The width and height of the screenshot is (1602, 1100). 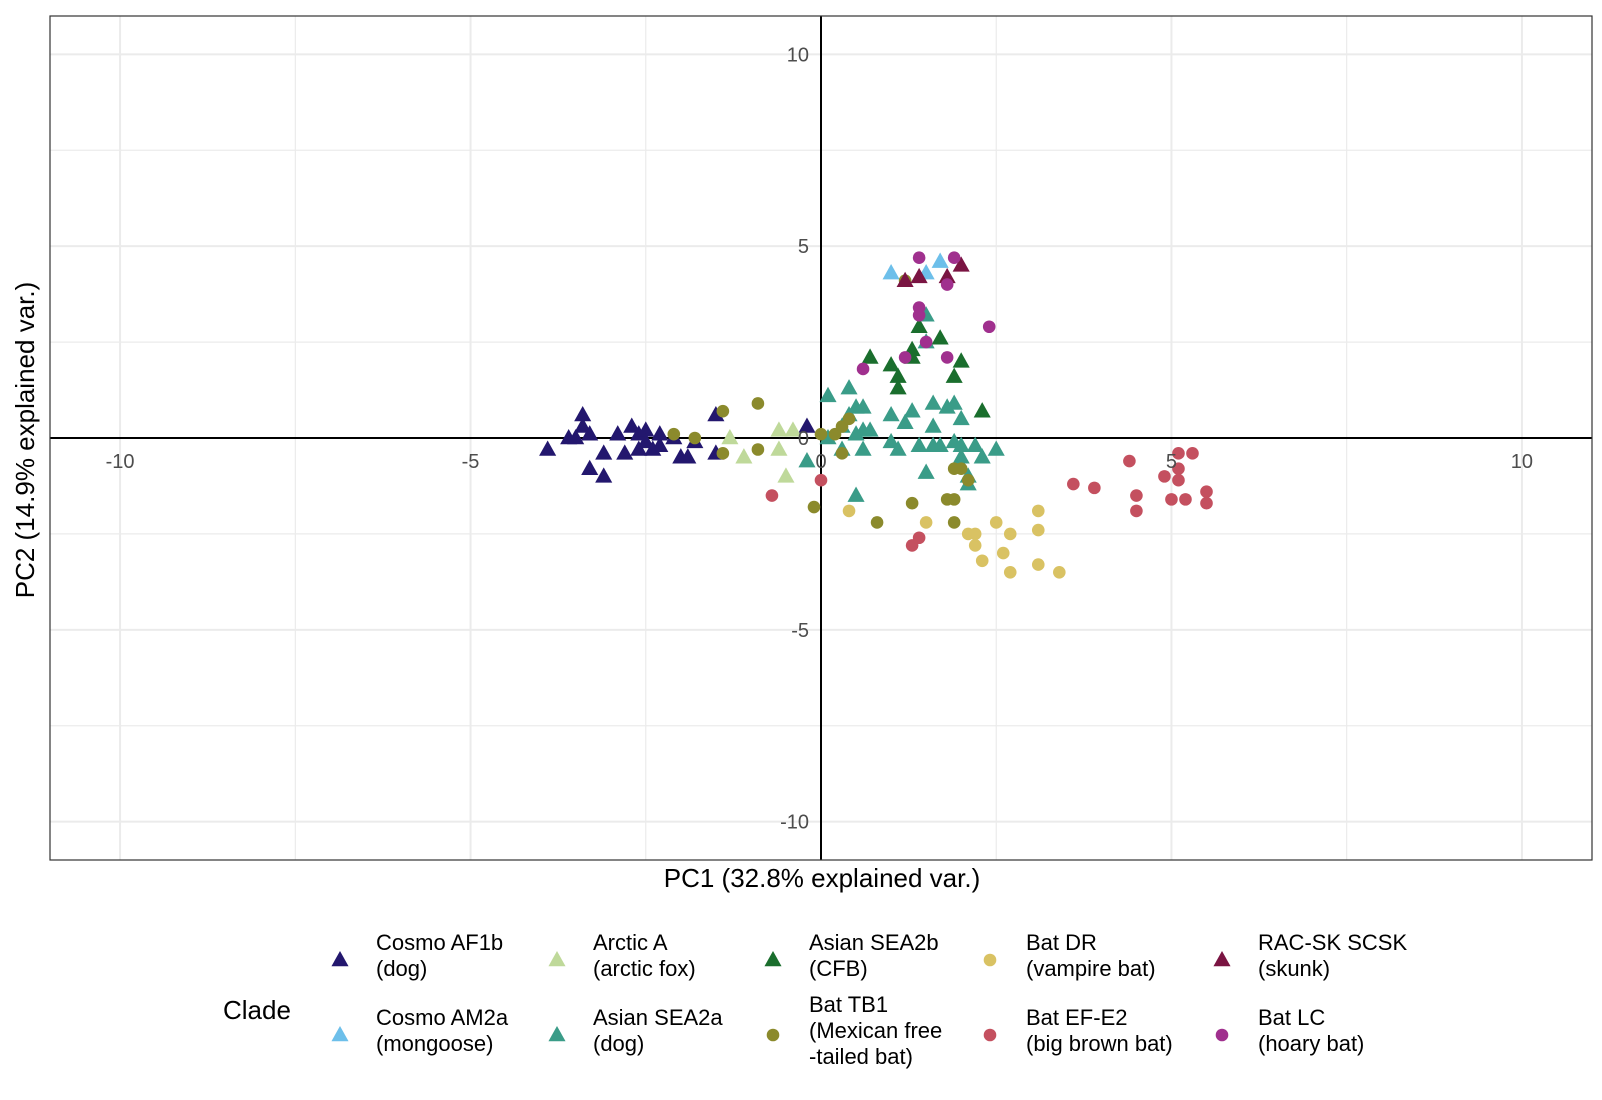 What do you see at coordinates (803, 439) in the screenshot?
I see `y-tick-label: 0` at bounding box center [803, 439].